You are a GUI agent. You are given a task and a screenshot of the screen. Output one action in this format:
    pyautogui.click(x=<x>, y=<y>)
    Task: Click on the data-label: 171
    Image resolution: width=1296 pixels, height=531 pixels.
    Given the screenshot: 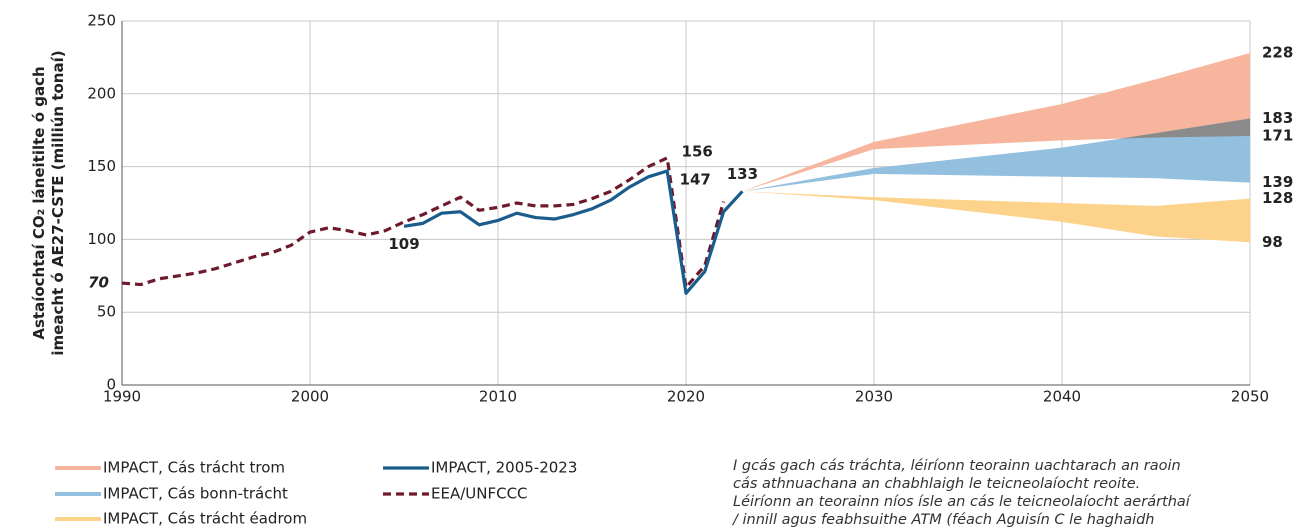 What is the action you would take?
    pyautogui.click(x=1277, y=136)
    